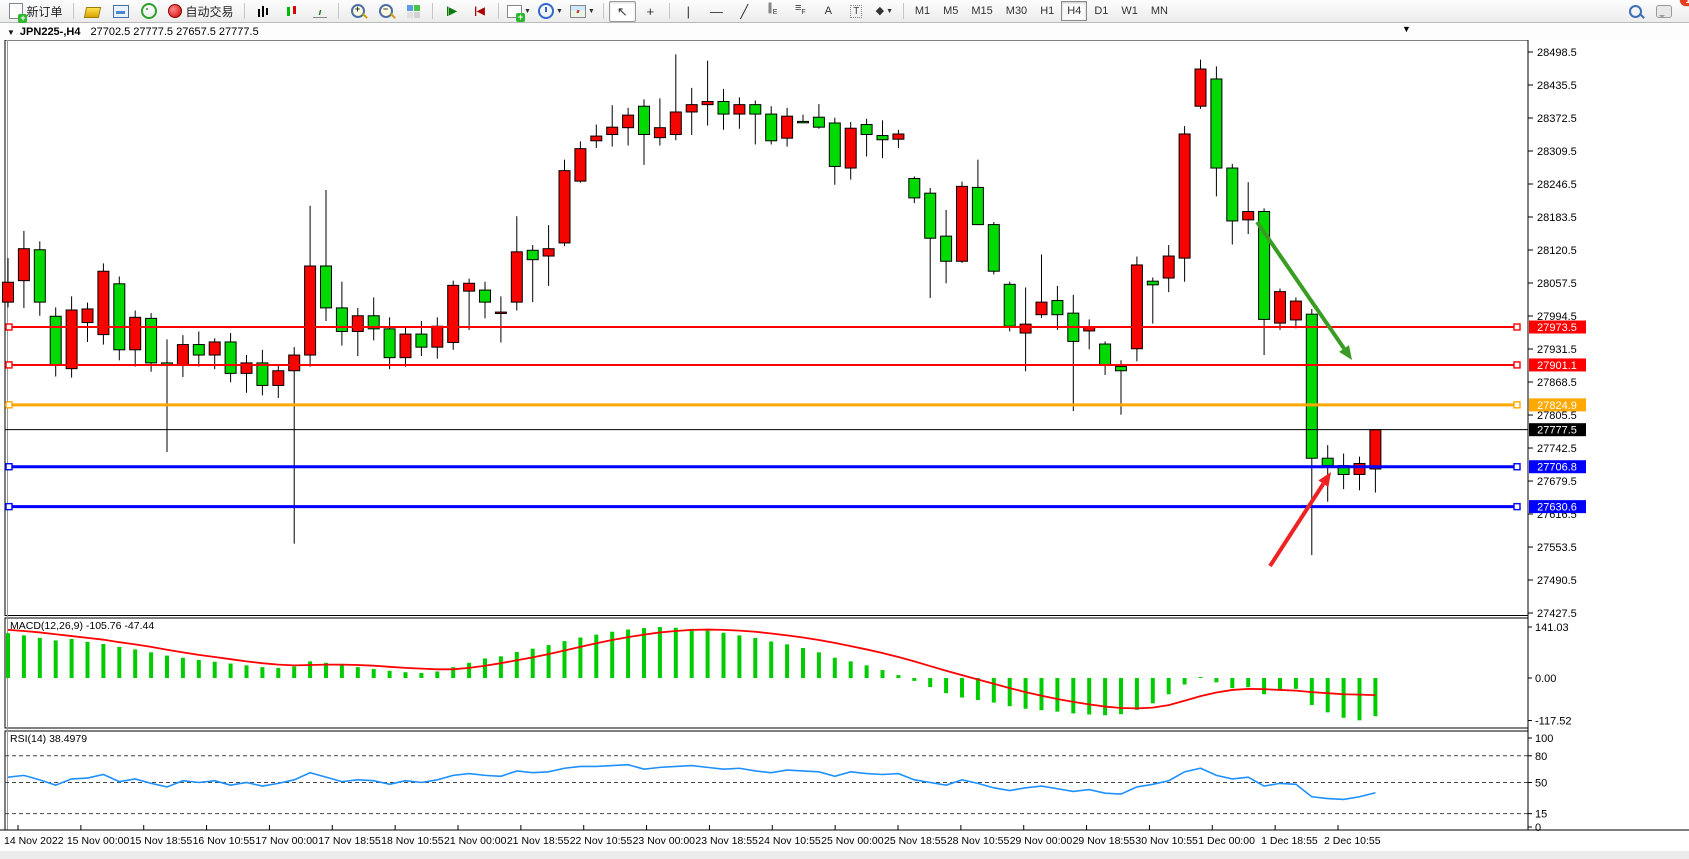 The image size is (1689, 859). What do you see at coordinates (1303, 394) in the screenshot?
I see `drawn-arrows` at bounding box center [1303, 394].